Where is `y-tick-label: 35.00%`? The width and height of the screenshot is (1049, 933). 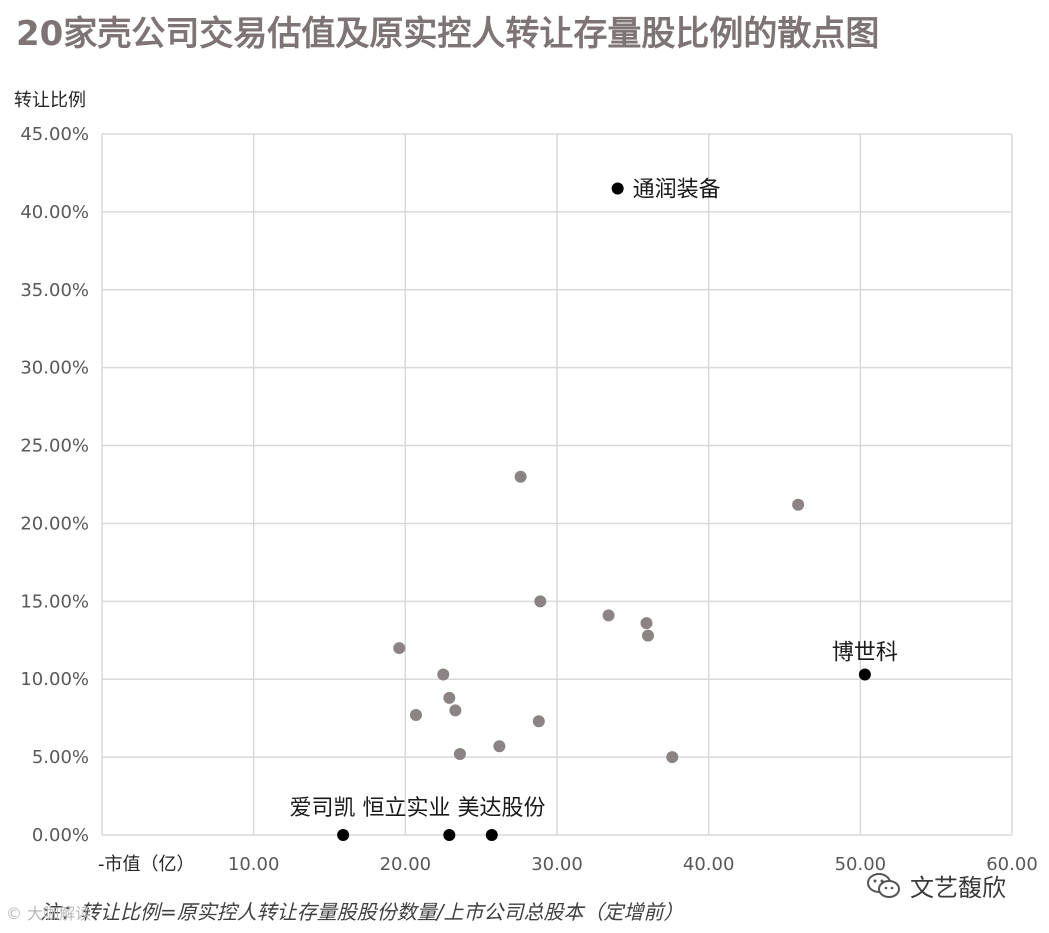 y-tick-label: 35.00% is located at coordinates (54, 290).